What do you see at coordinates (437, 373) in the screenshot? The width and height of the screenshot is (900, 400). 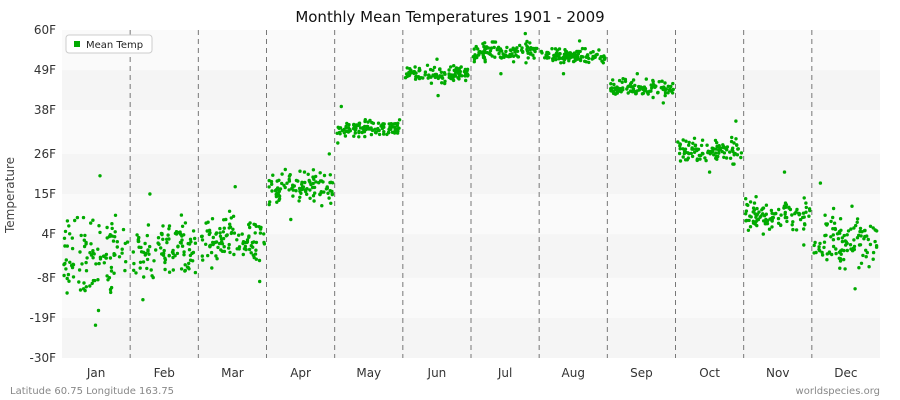 I see `x-tick-label: Jun` at bounding box center [437, 373].